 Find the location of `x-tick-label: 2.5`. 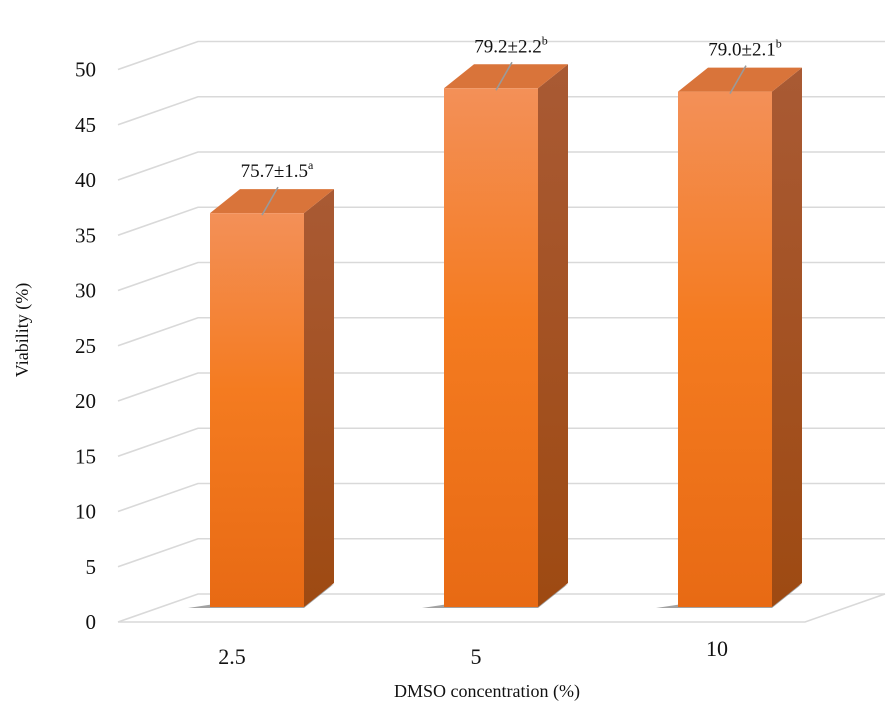

x-tick-label: 2.5 is located at coordinates (232, 656).